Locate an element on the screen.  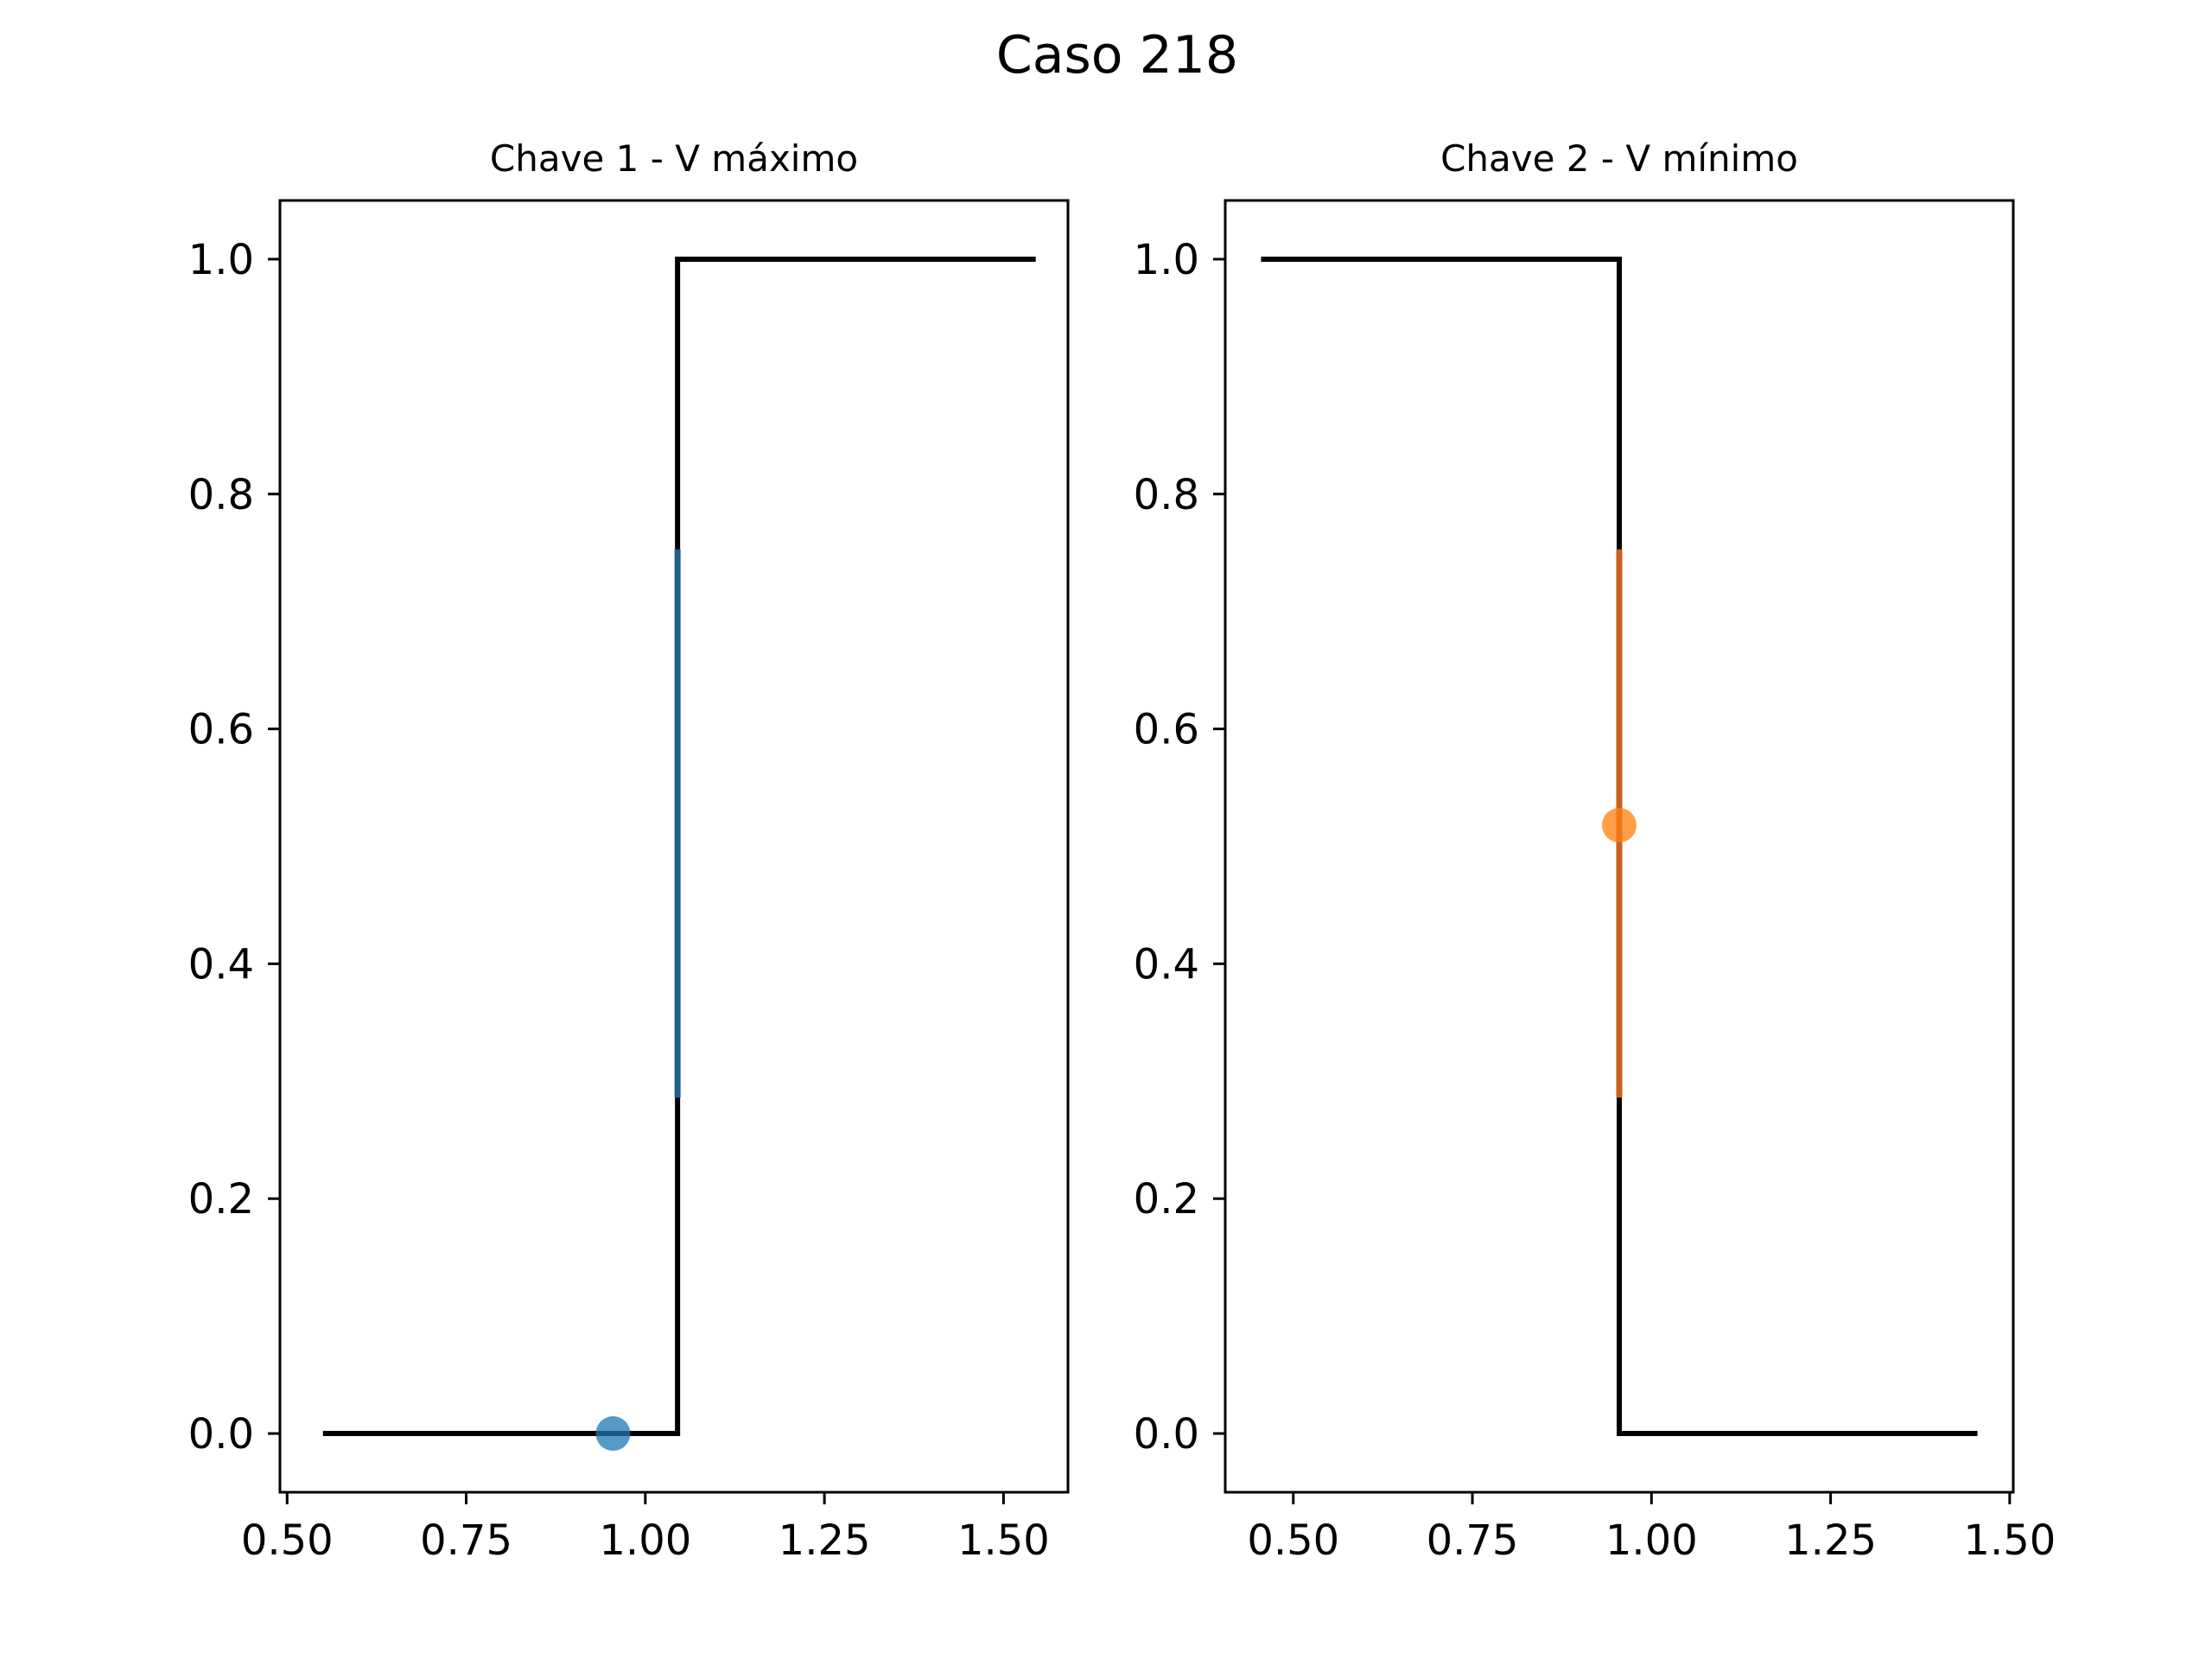
figure-title: Caso 218 is located at coordinates (1117, 55).